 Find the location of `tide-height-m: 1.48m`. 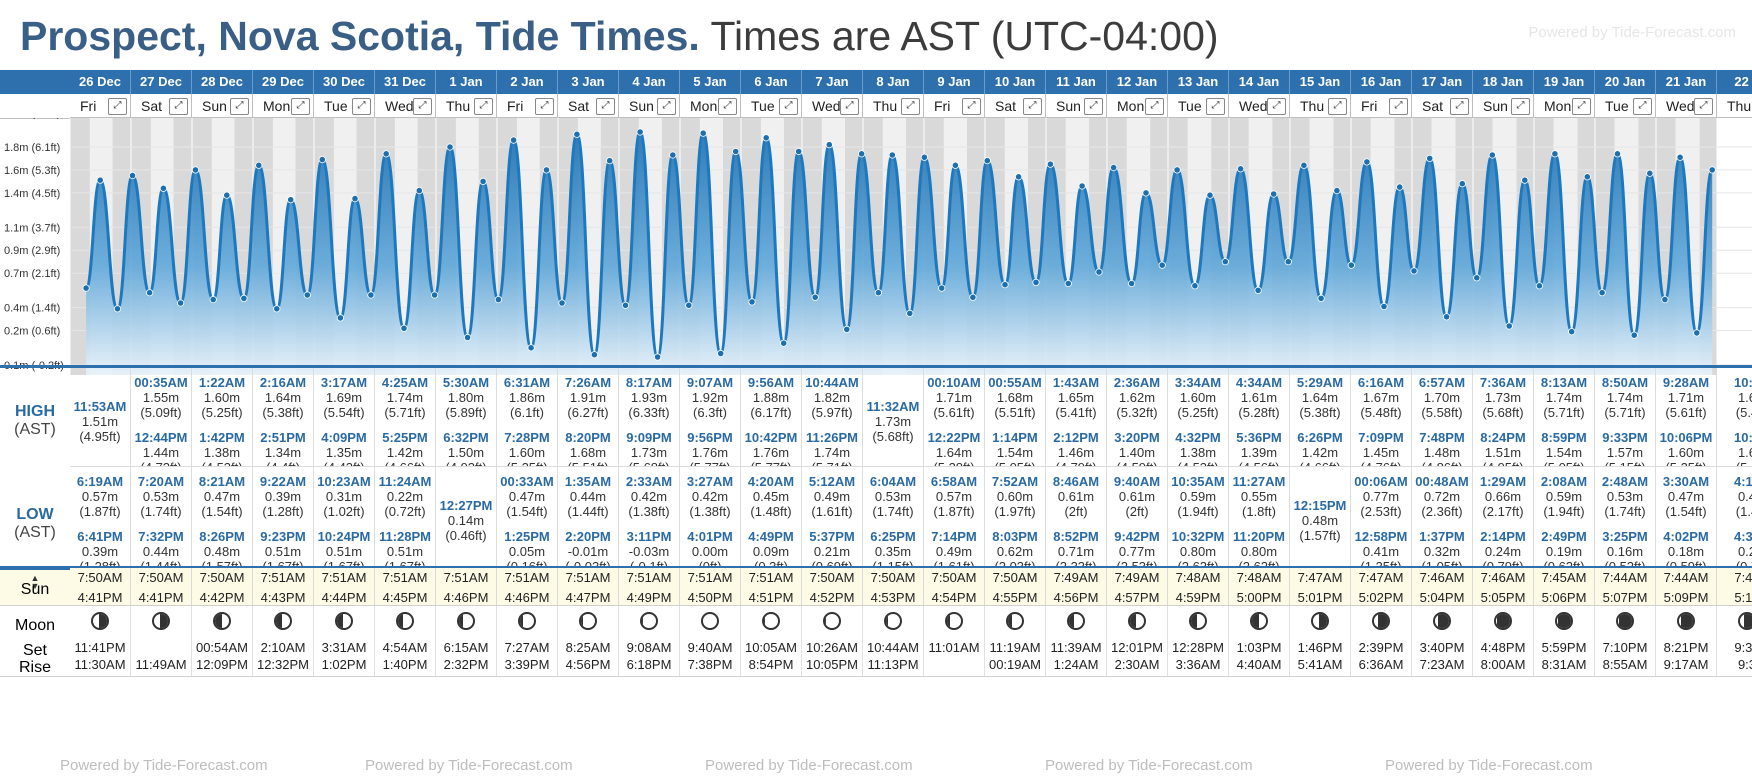

tide-height-m: 1.48m is located at coordinates (1442, 452).